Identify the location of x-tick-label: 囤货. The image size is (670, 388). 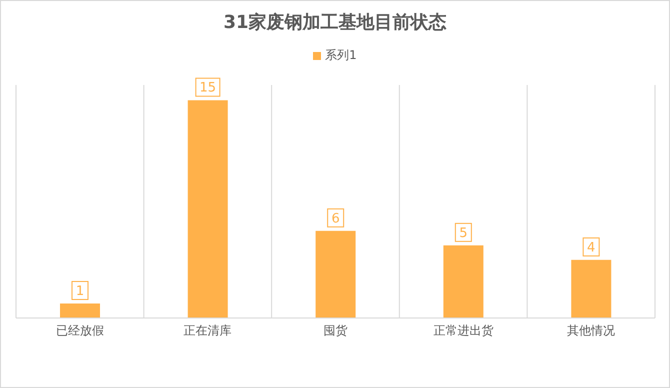
(336, 331).